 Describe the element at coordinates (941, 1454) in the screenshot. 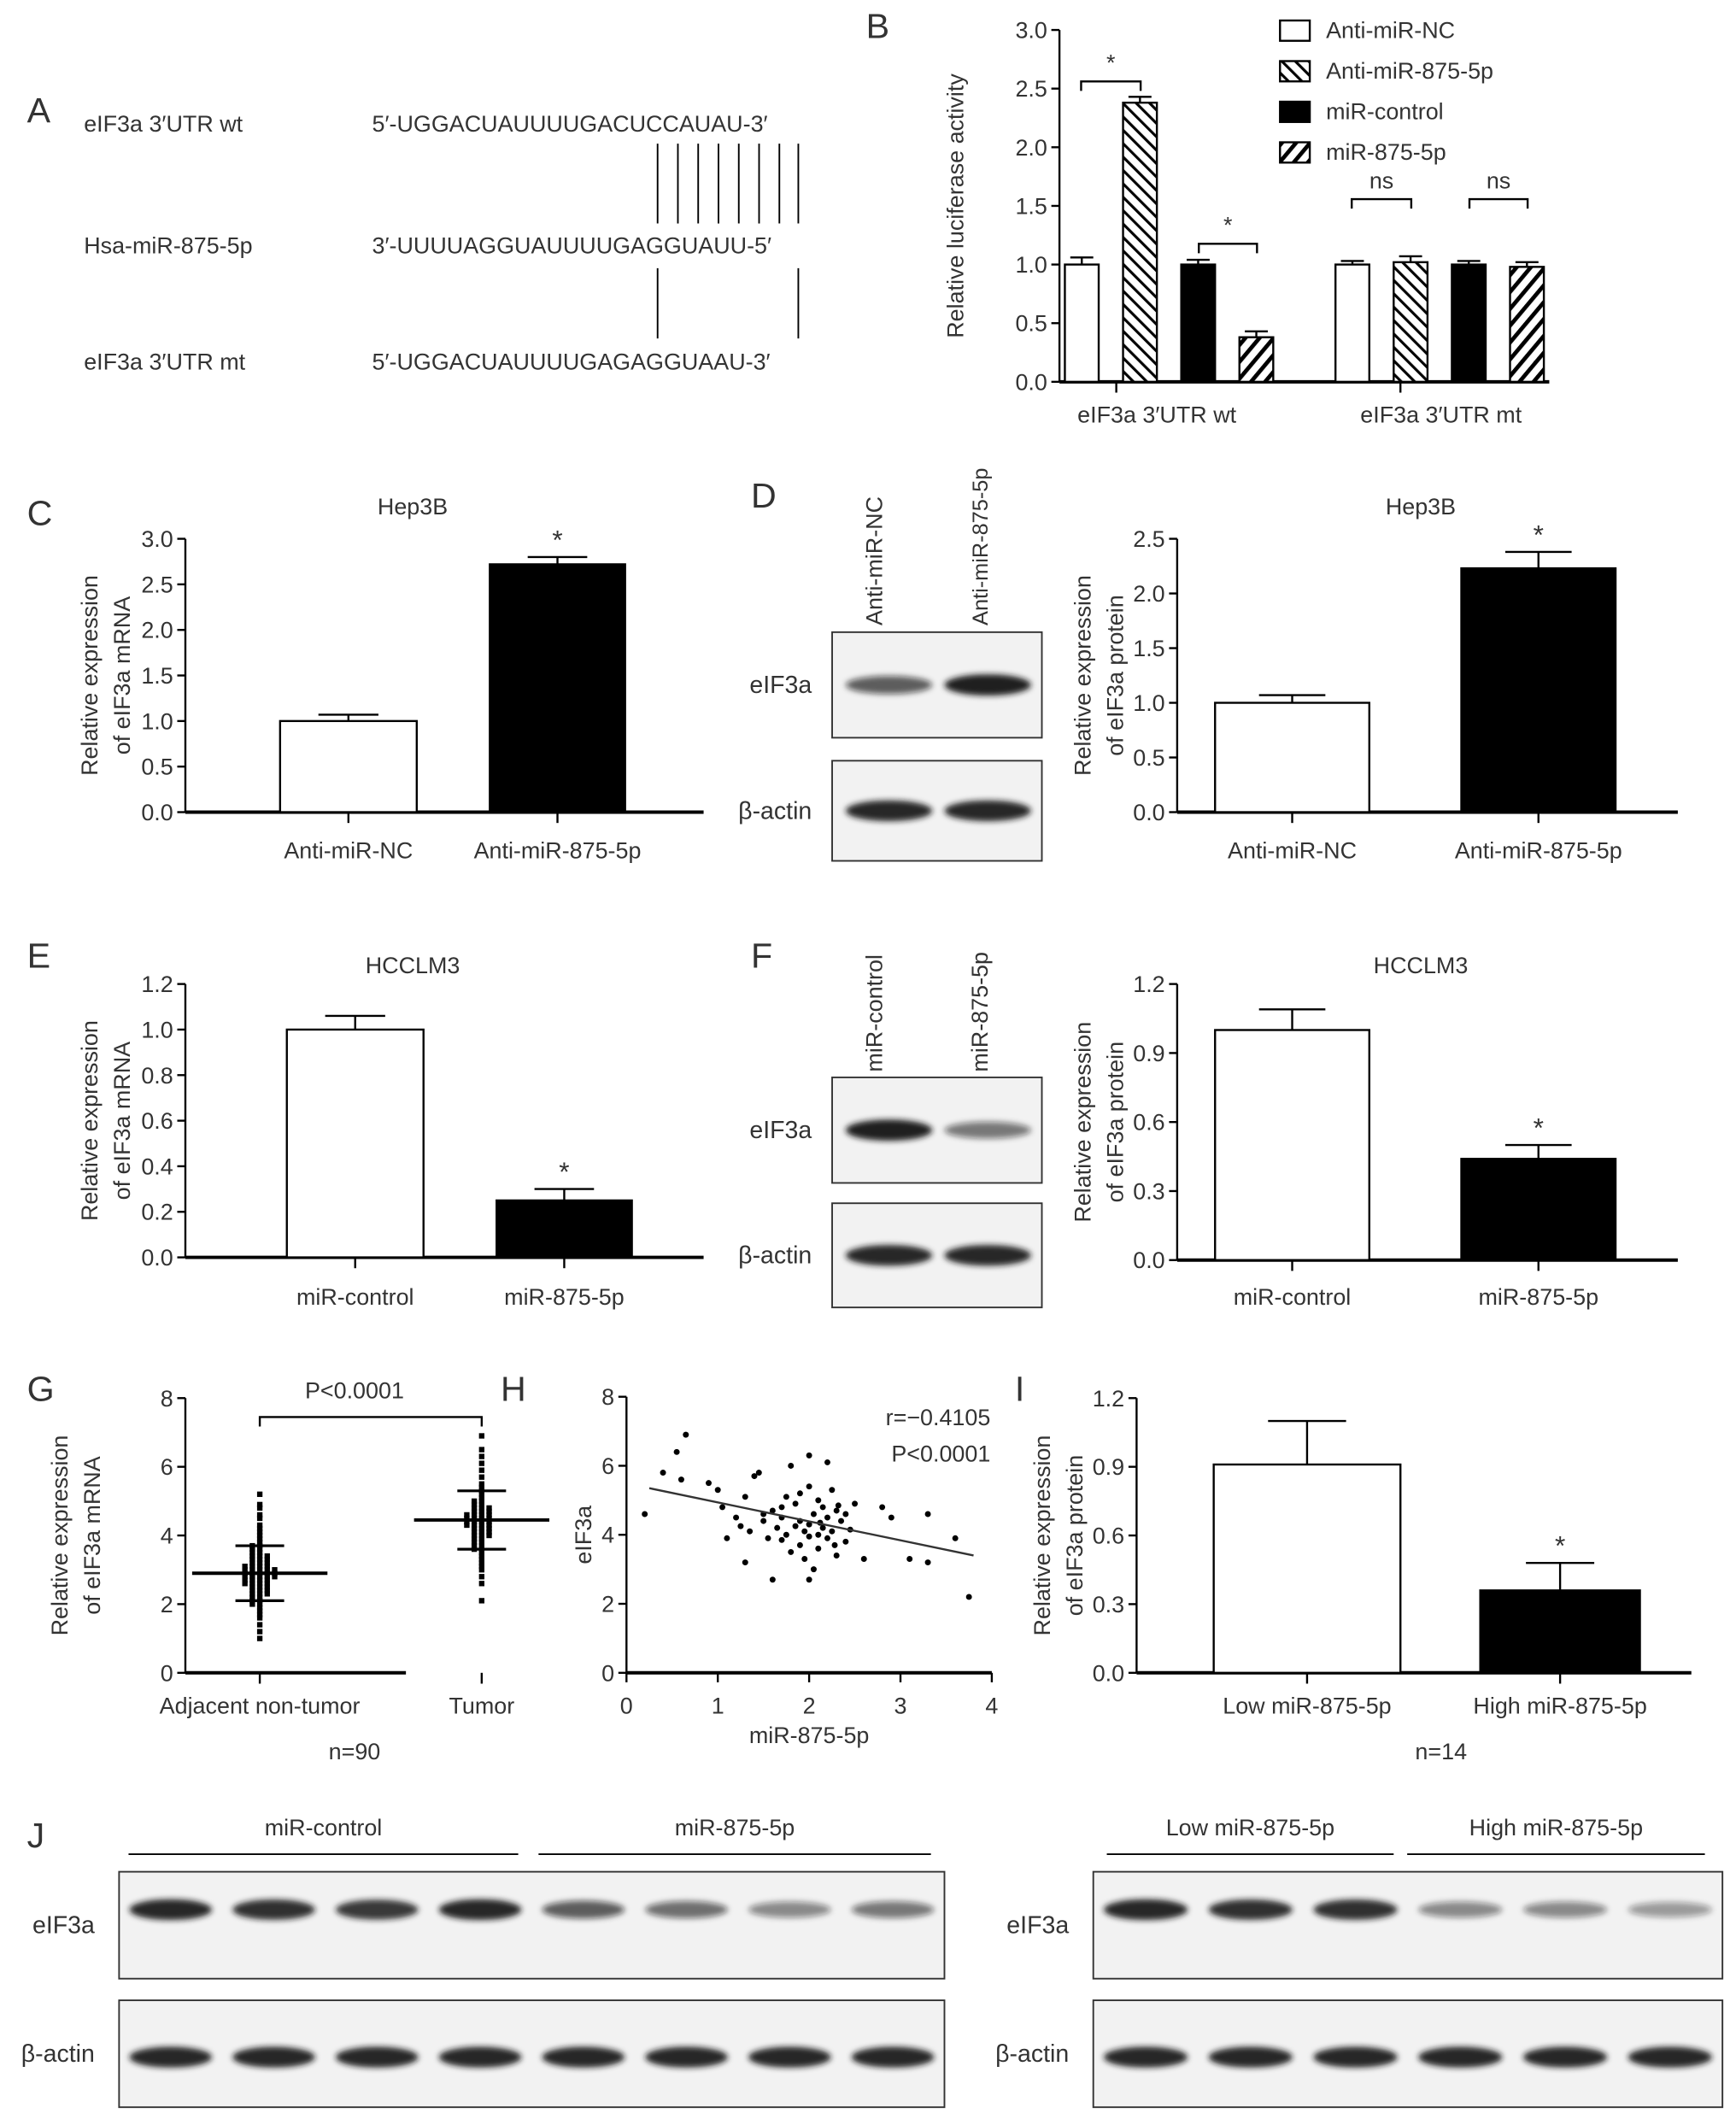

I see `p-value-label: P<0.0001` at that location.